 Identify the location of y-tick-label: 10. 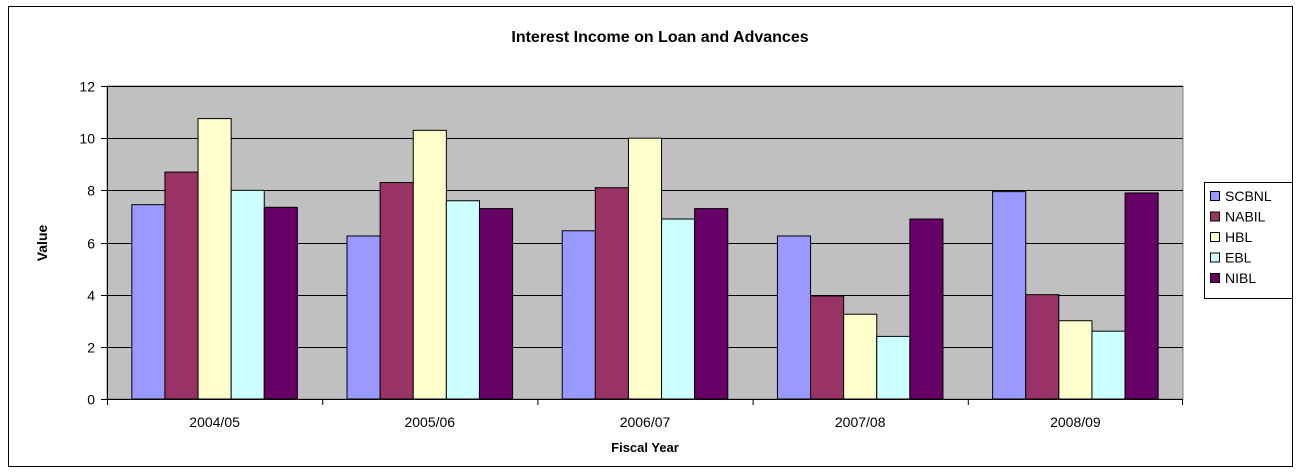
(87, 139).